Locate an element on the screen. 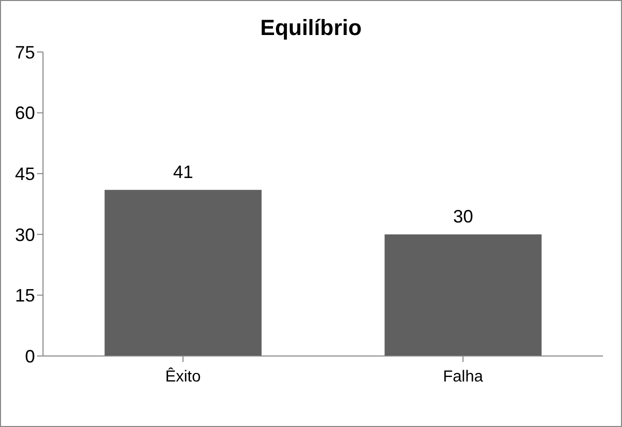 This screenshot has width=622, height=427. x-tick-label: Êxito is located at coordinates (183, 376).